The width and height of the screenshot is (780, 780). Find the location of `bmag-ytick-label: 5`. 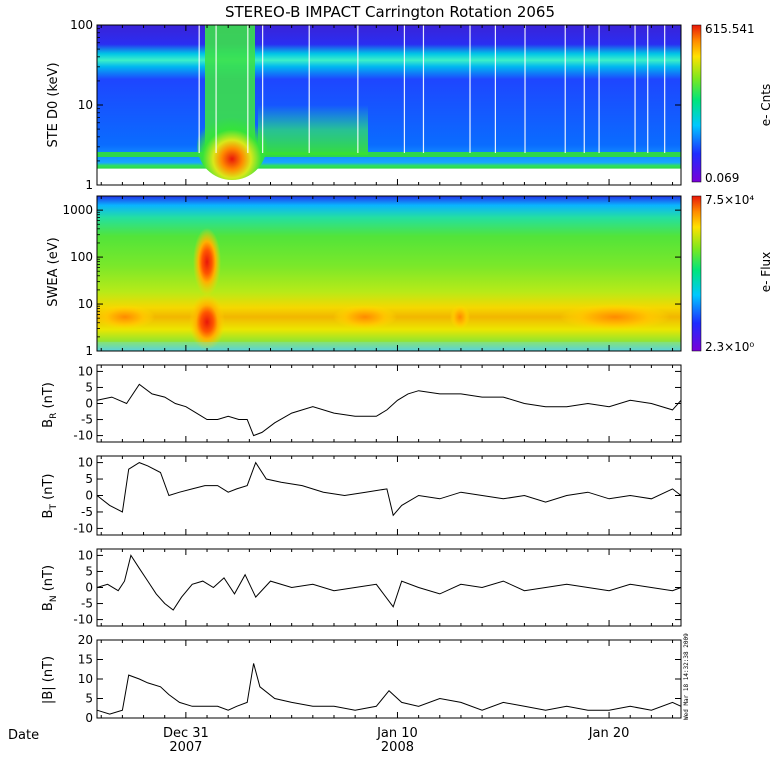

bmag-ytick-label: 5 is located at coordinates (89, 699).